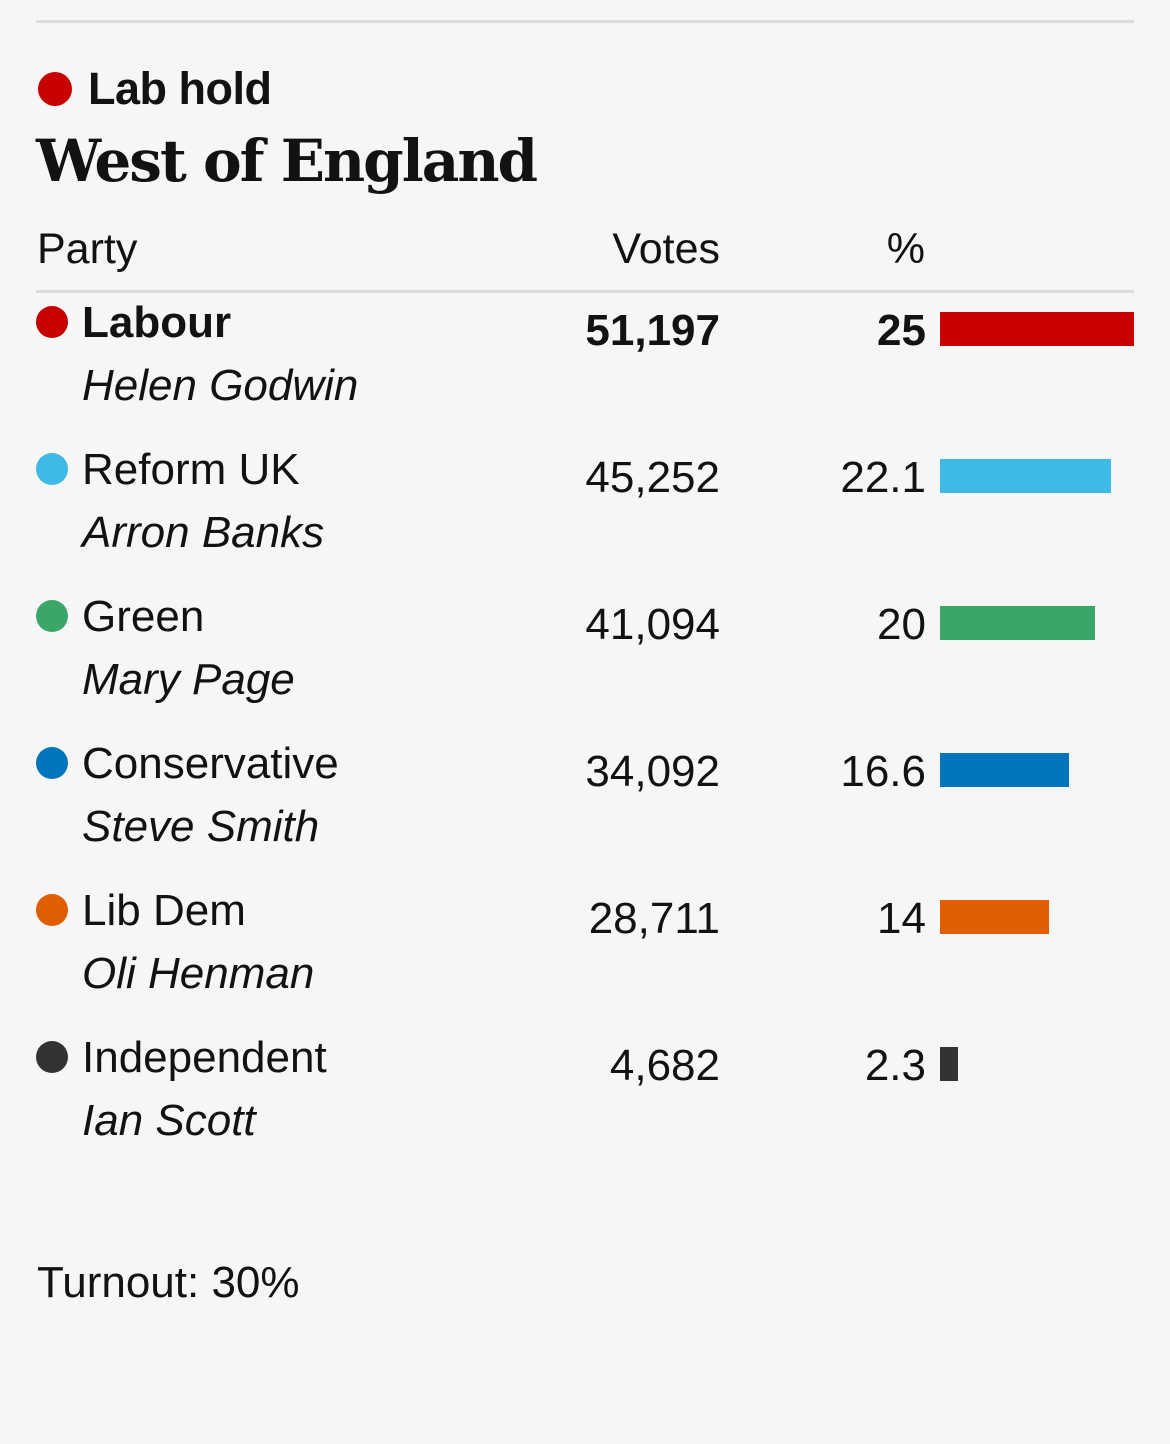 The height and width of the screenshot is (1444, 1170). Describe the element at coordinates (164, 910) in the screenshot. I see `party-name: Lib Dem` at that location.